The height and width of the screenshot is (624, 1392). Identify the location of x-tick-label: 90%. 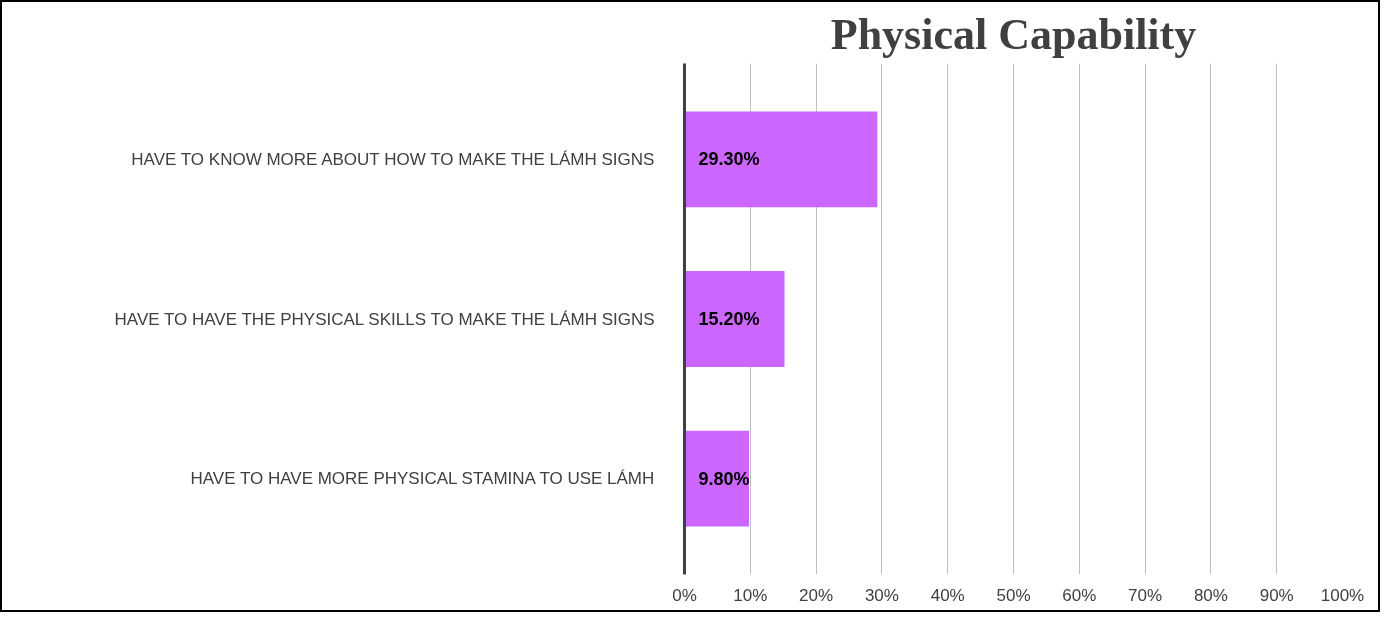
(1276, 595).